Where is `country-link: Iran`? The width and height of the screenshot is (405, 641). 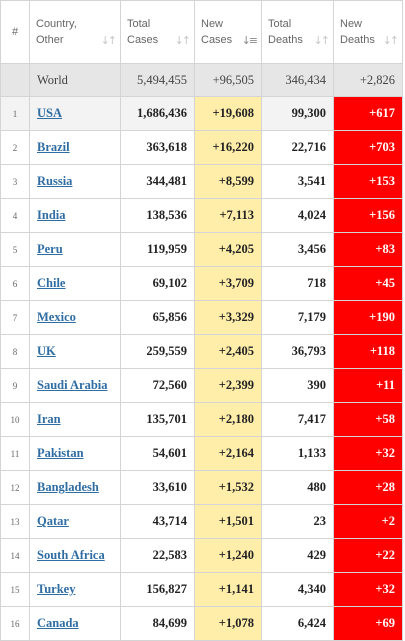
country-link: Iran is located at coordinates (49, 419).